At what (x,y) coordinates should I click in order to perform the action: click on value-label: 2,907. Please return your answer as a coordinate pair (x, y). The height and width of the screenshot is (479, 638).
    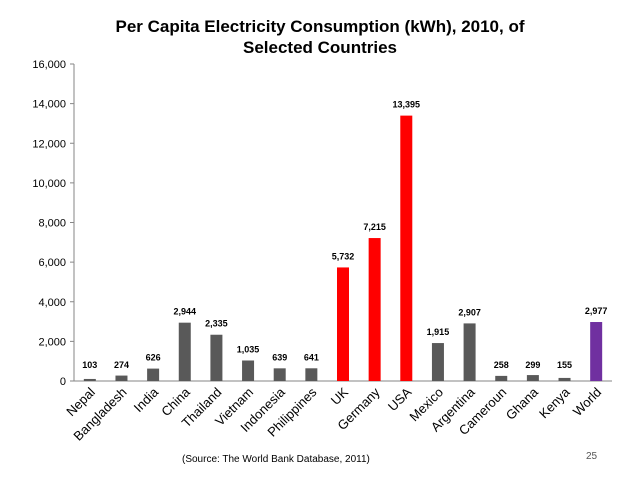
    Looking at the image, I should click on (469, 312).